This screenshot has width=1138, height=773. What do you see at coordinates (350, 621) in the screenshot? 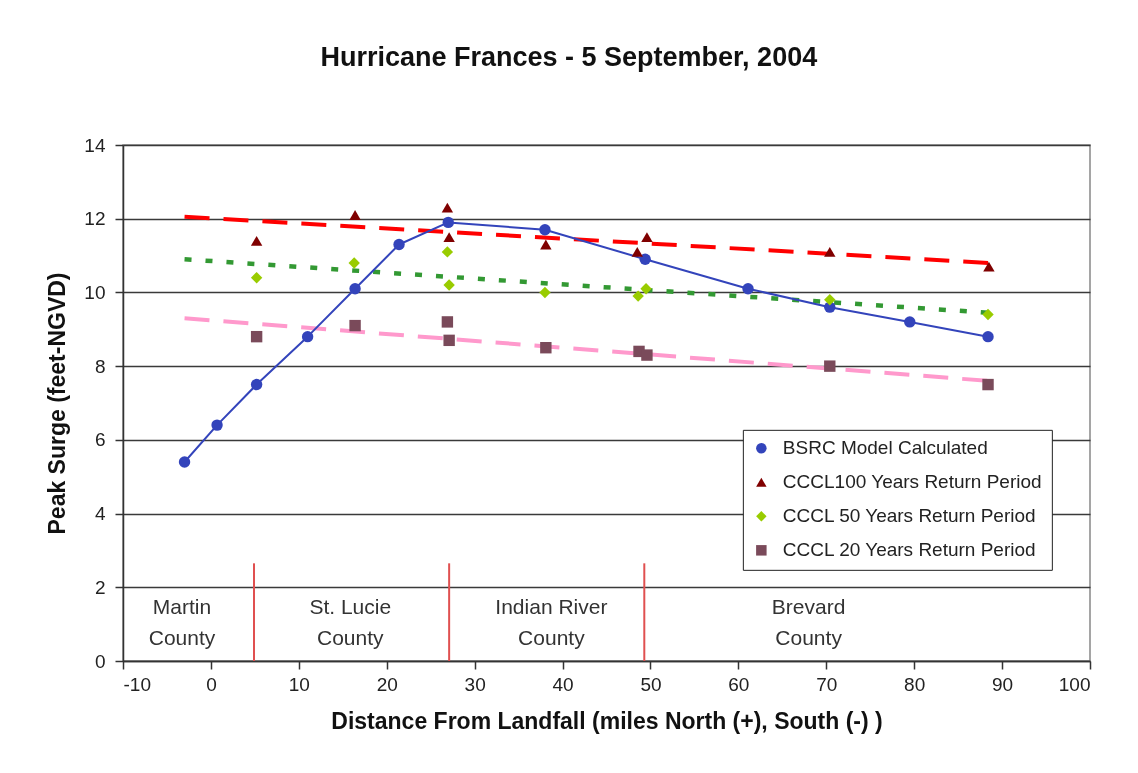
I see `annotation: St. Lucie County` at bounding box center [350, 621].